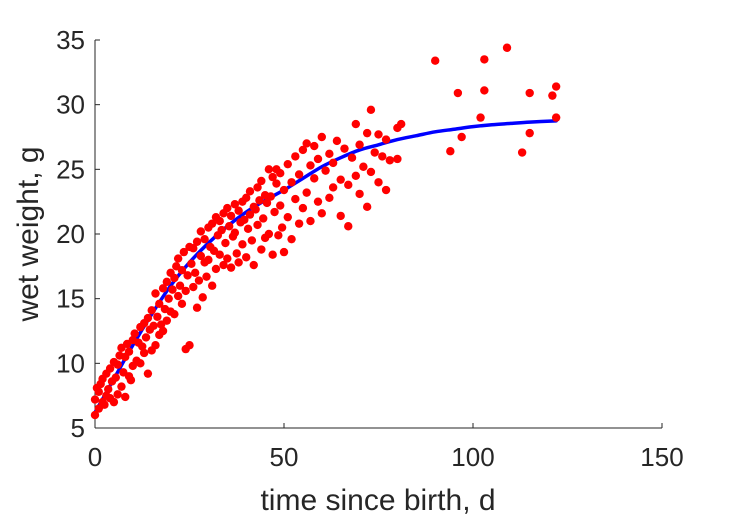  Describe the element at coordinates (28, 234) in the screenshot. I see `y-axis-label: wet weight, g` at that location.